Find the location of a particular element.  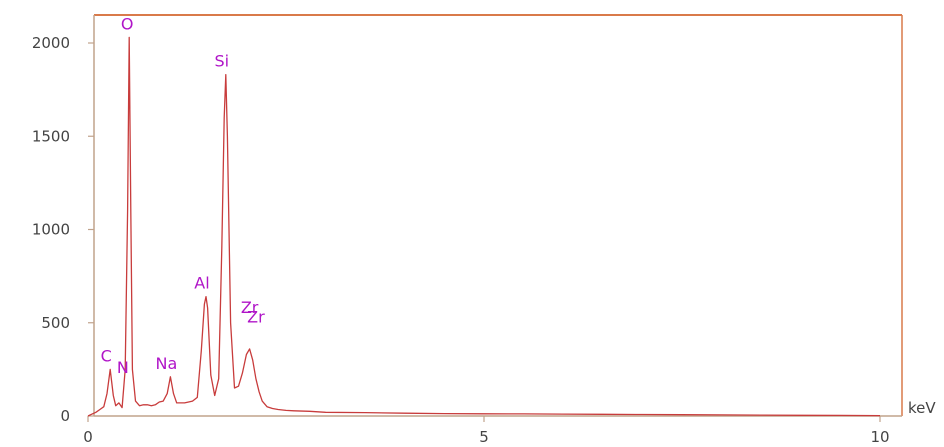

x-tick-label: 5 is located at coordinates (484, 437).